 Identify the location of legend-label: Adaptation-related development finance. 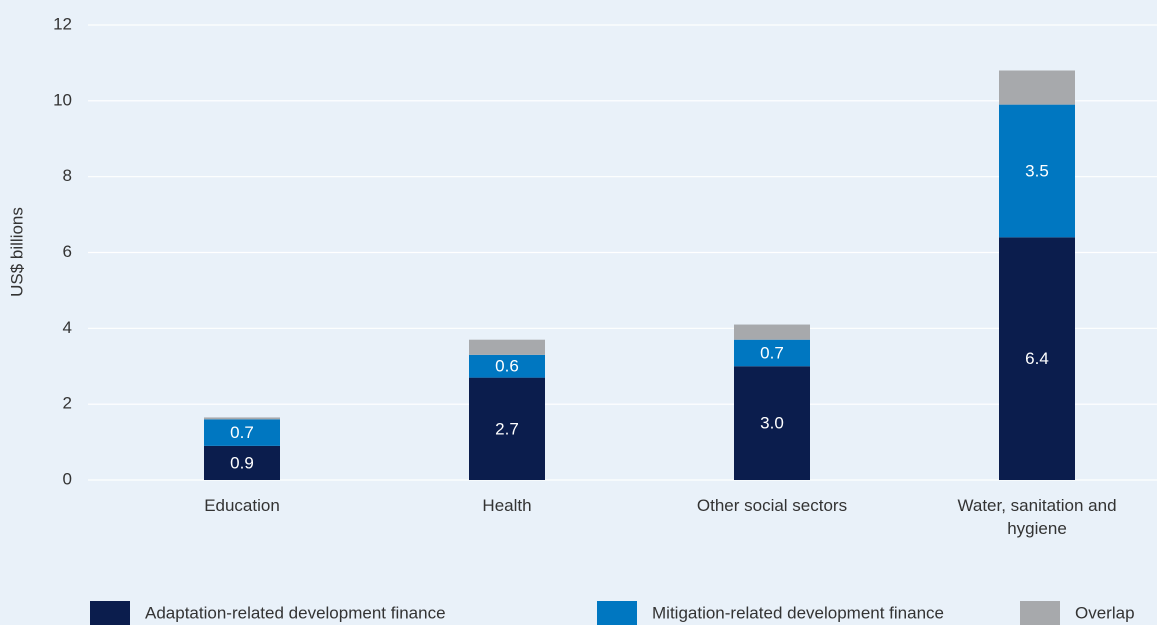
(295, 612).